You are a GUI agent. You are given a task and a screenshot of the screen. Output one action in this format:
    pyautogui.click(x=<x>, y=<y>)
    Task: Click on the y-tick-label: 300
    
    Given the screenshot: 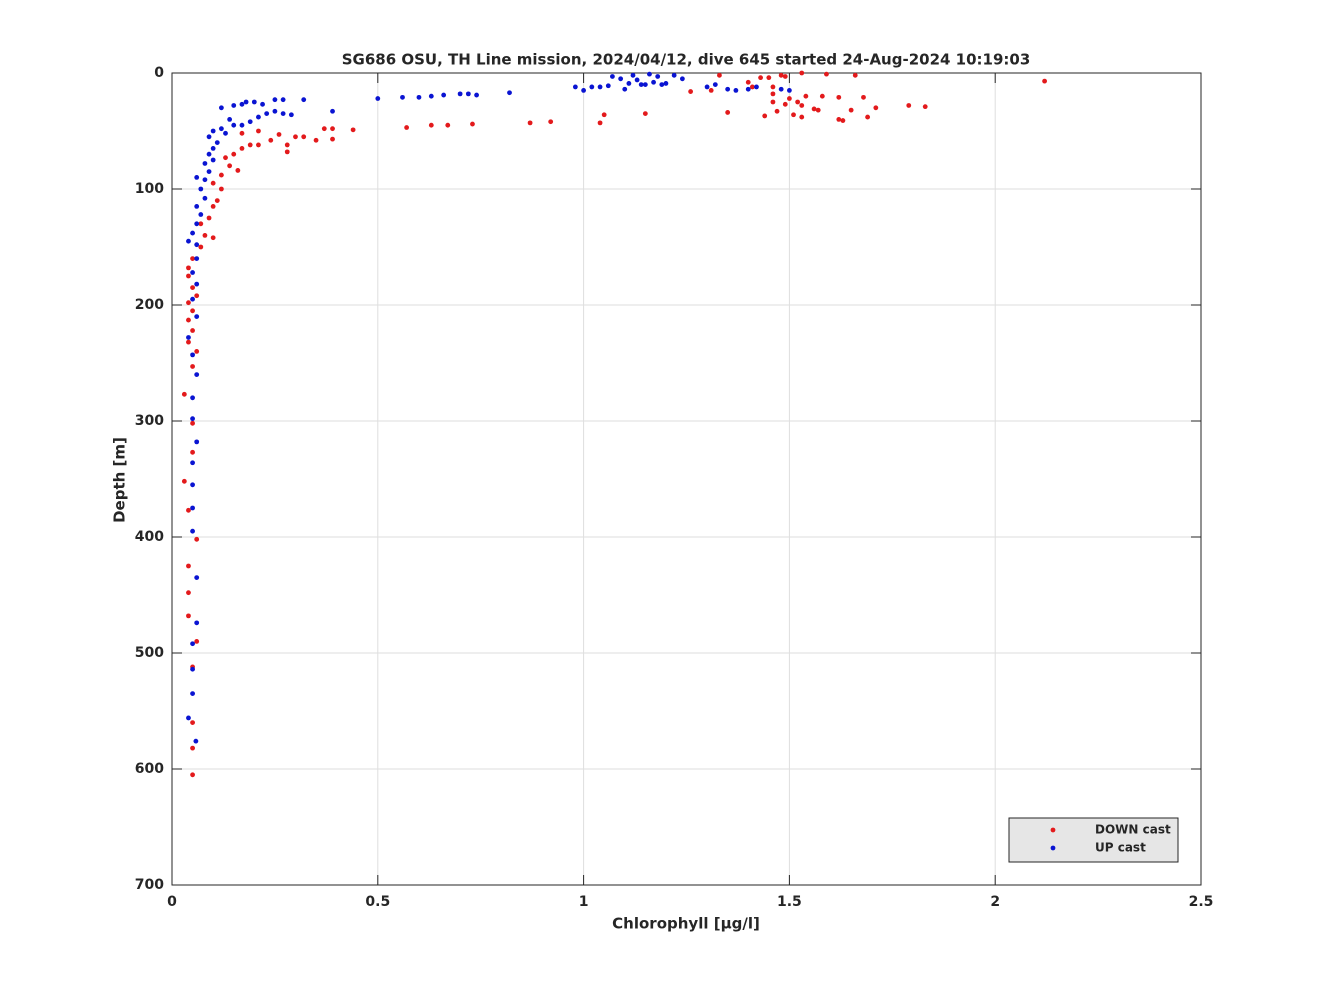 What is the action you would take?
    pyautogui.click(x=149, y=421)
    